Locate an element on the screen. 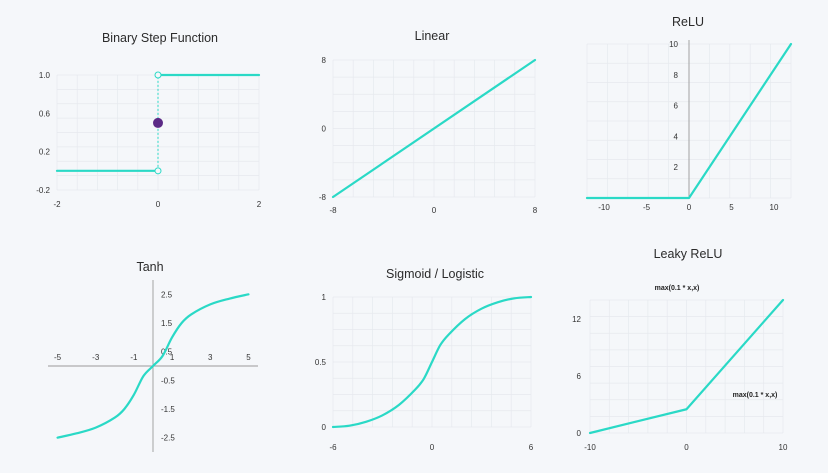 The image size is (828, 473). x-tick-label: 6 is located at coordinates (531, 447).